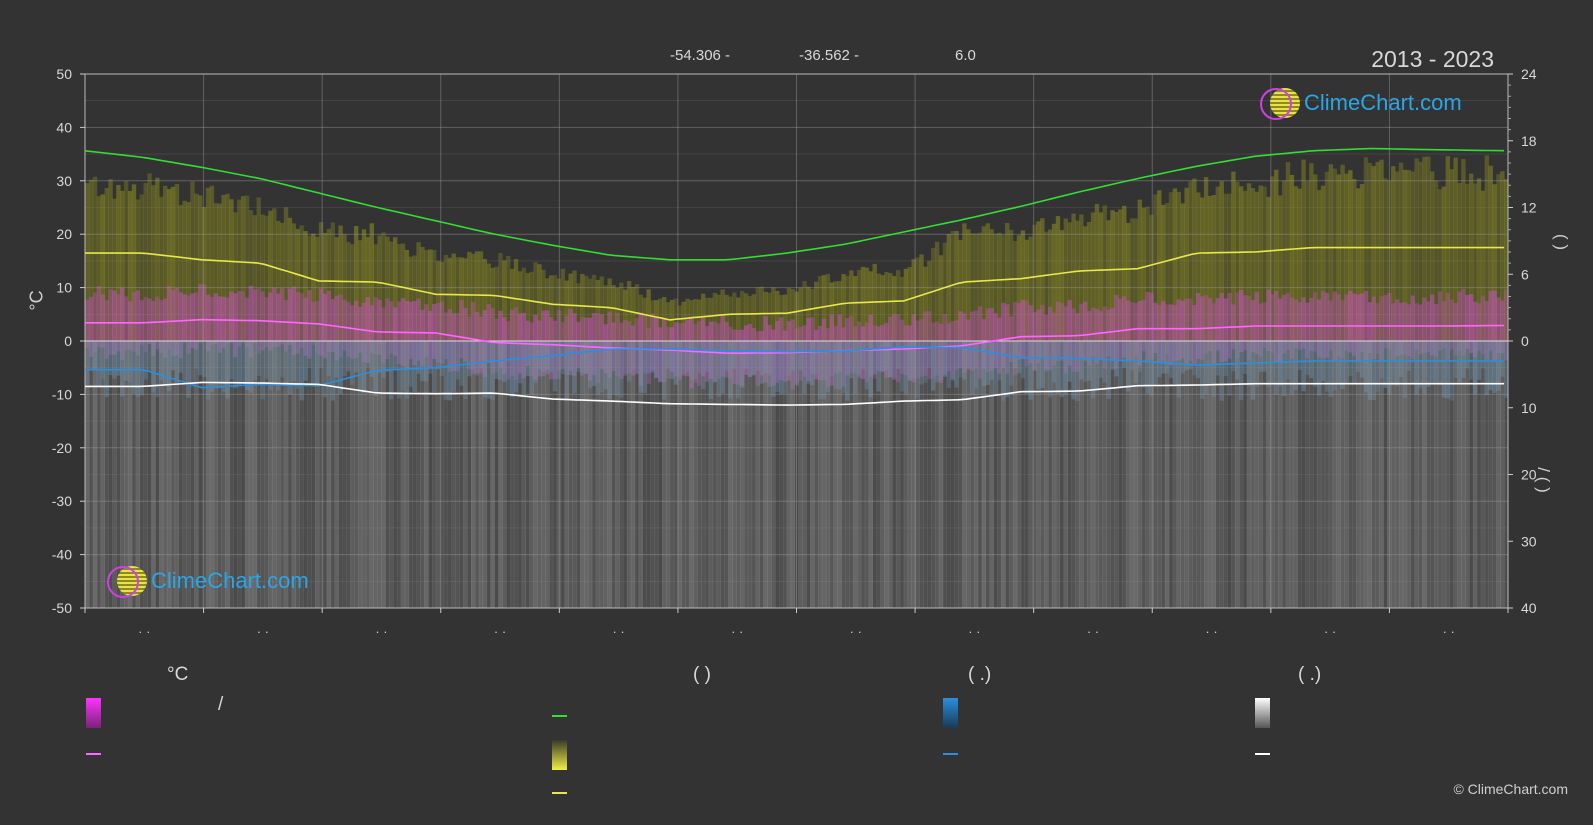 This screenshot has width=1593, height=825. What do you see at coordinates (1525, 341) in the screenshot?
I see `right-top-tick-label: 0` at bounding box center [1525, 341].